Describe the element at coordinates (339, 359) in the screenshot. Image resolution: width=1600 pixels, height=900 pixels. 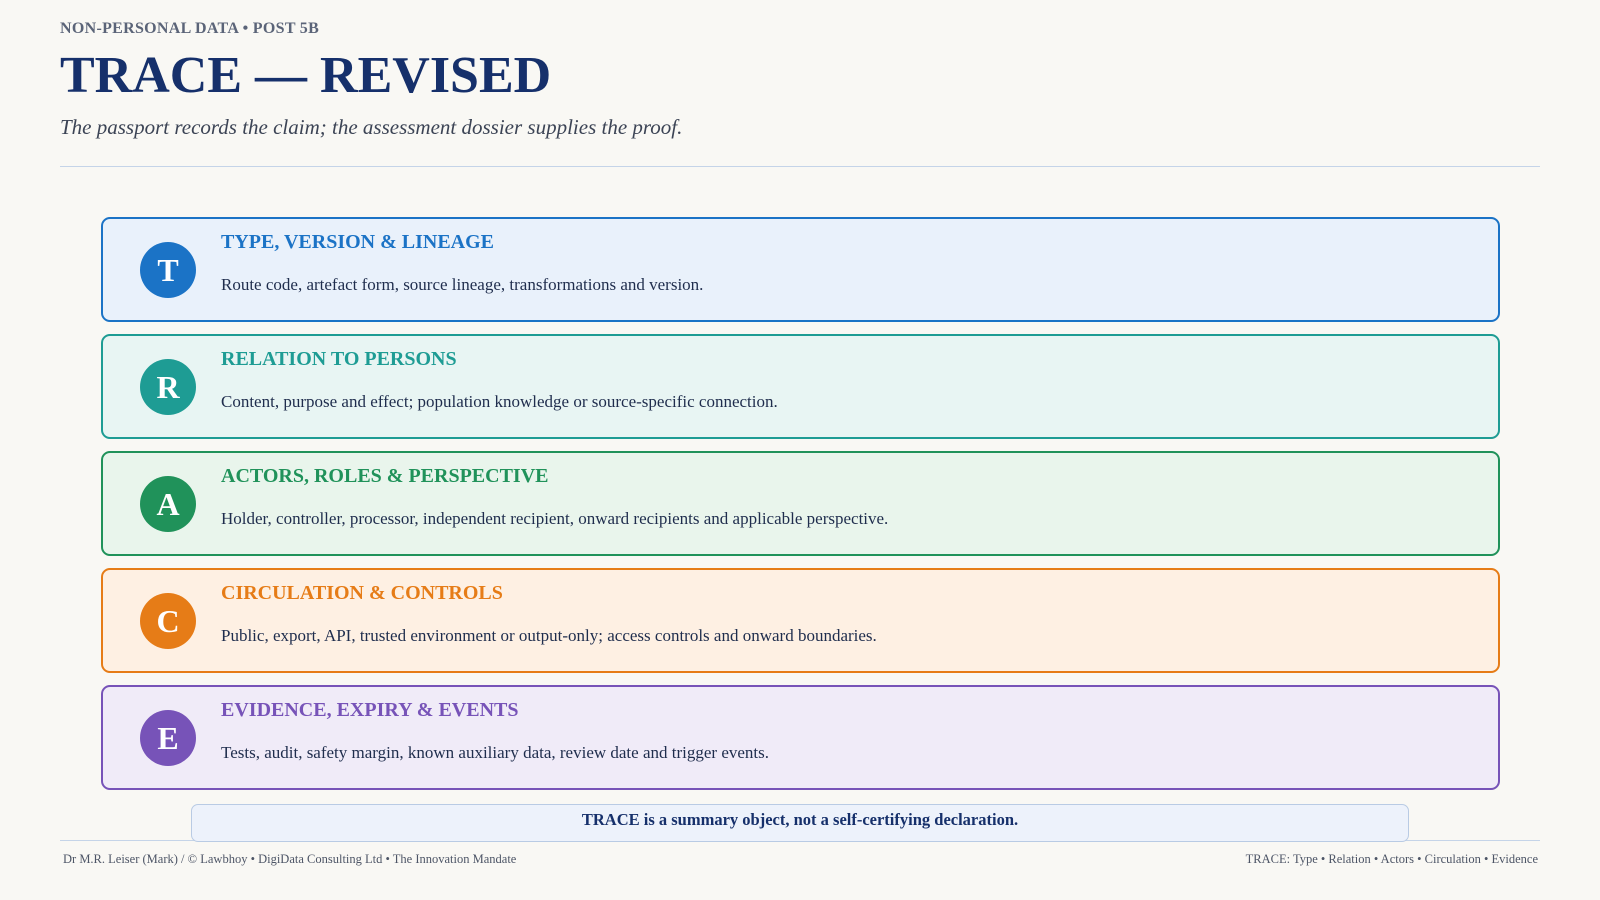
I see `card-heading: RELATION TO PERSONS` at that location.